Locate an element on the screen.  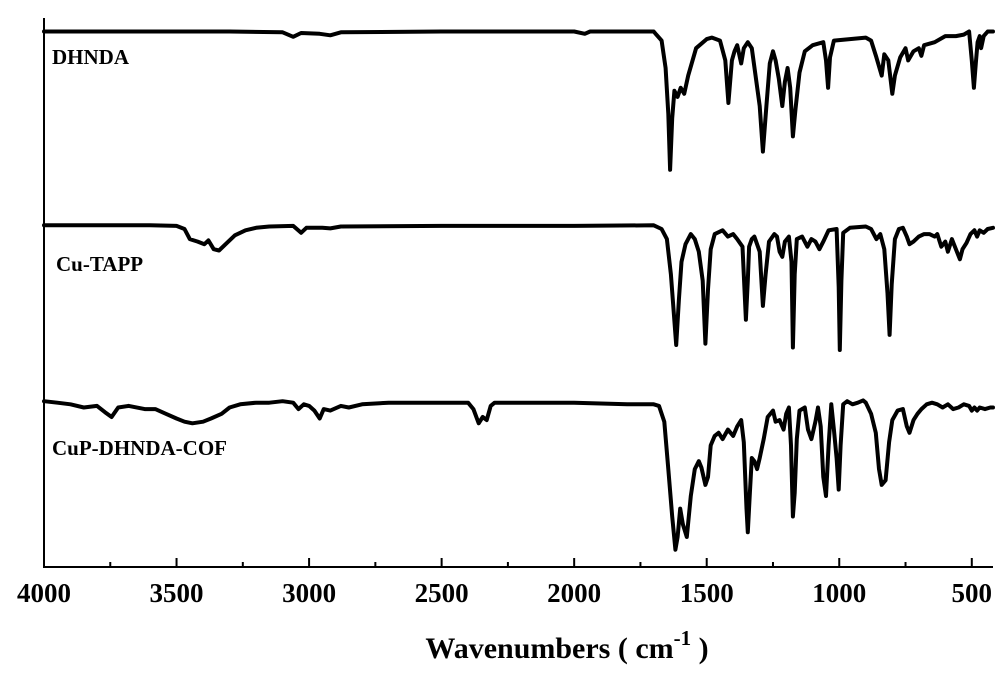
x-tick-label-4000: 4000 is located at coordinates (44, 593).